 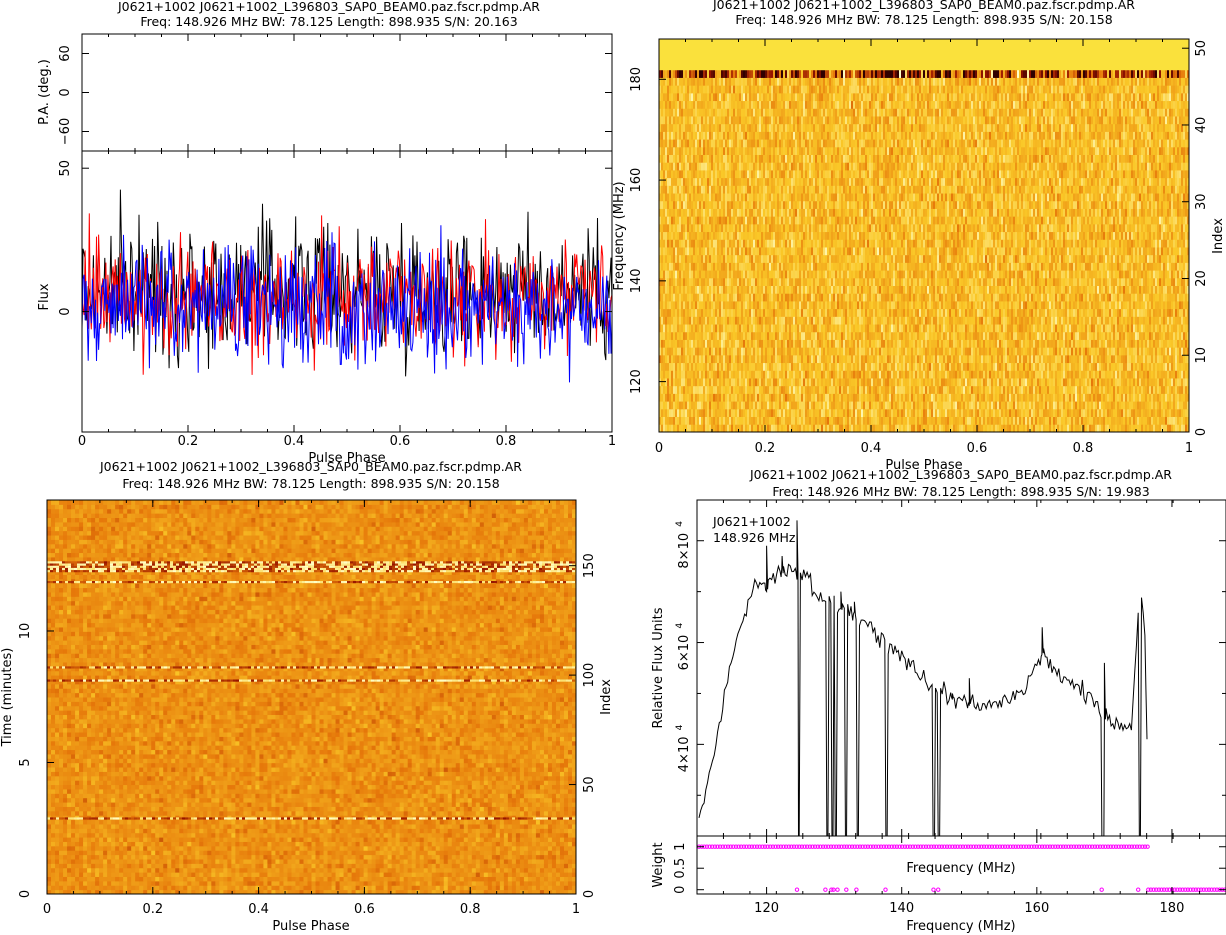 What do you see at coordinates (65, 311) in the screenshot?
I see `flux-y-tick-label: 0` at bounding box center [65, 311].